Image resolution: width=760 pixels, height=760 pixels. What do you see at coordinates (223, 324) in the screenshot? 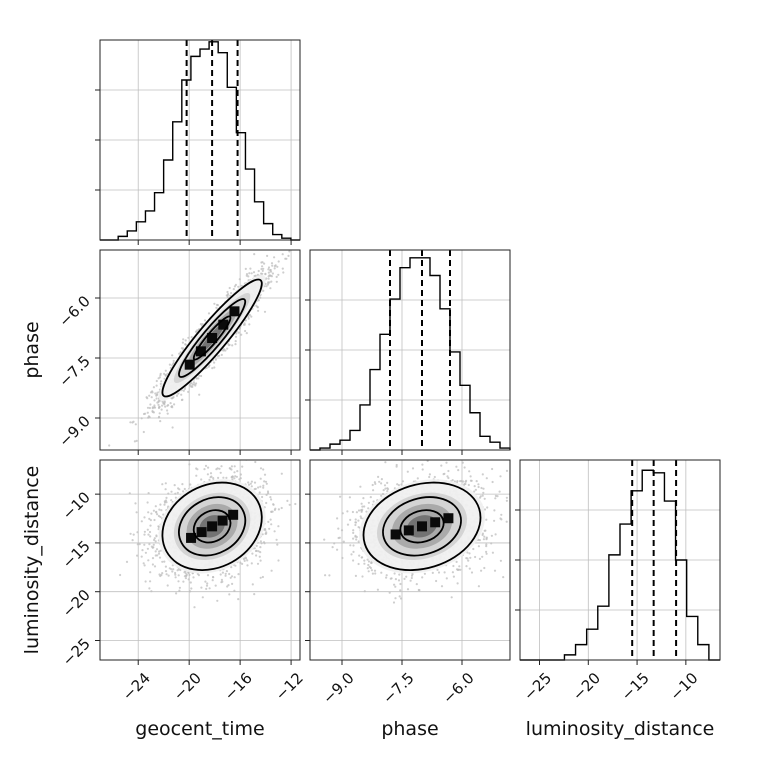
I see `density-core-bin` at bounding box center [223, 324].